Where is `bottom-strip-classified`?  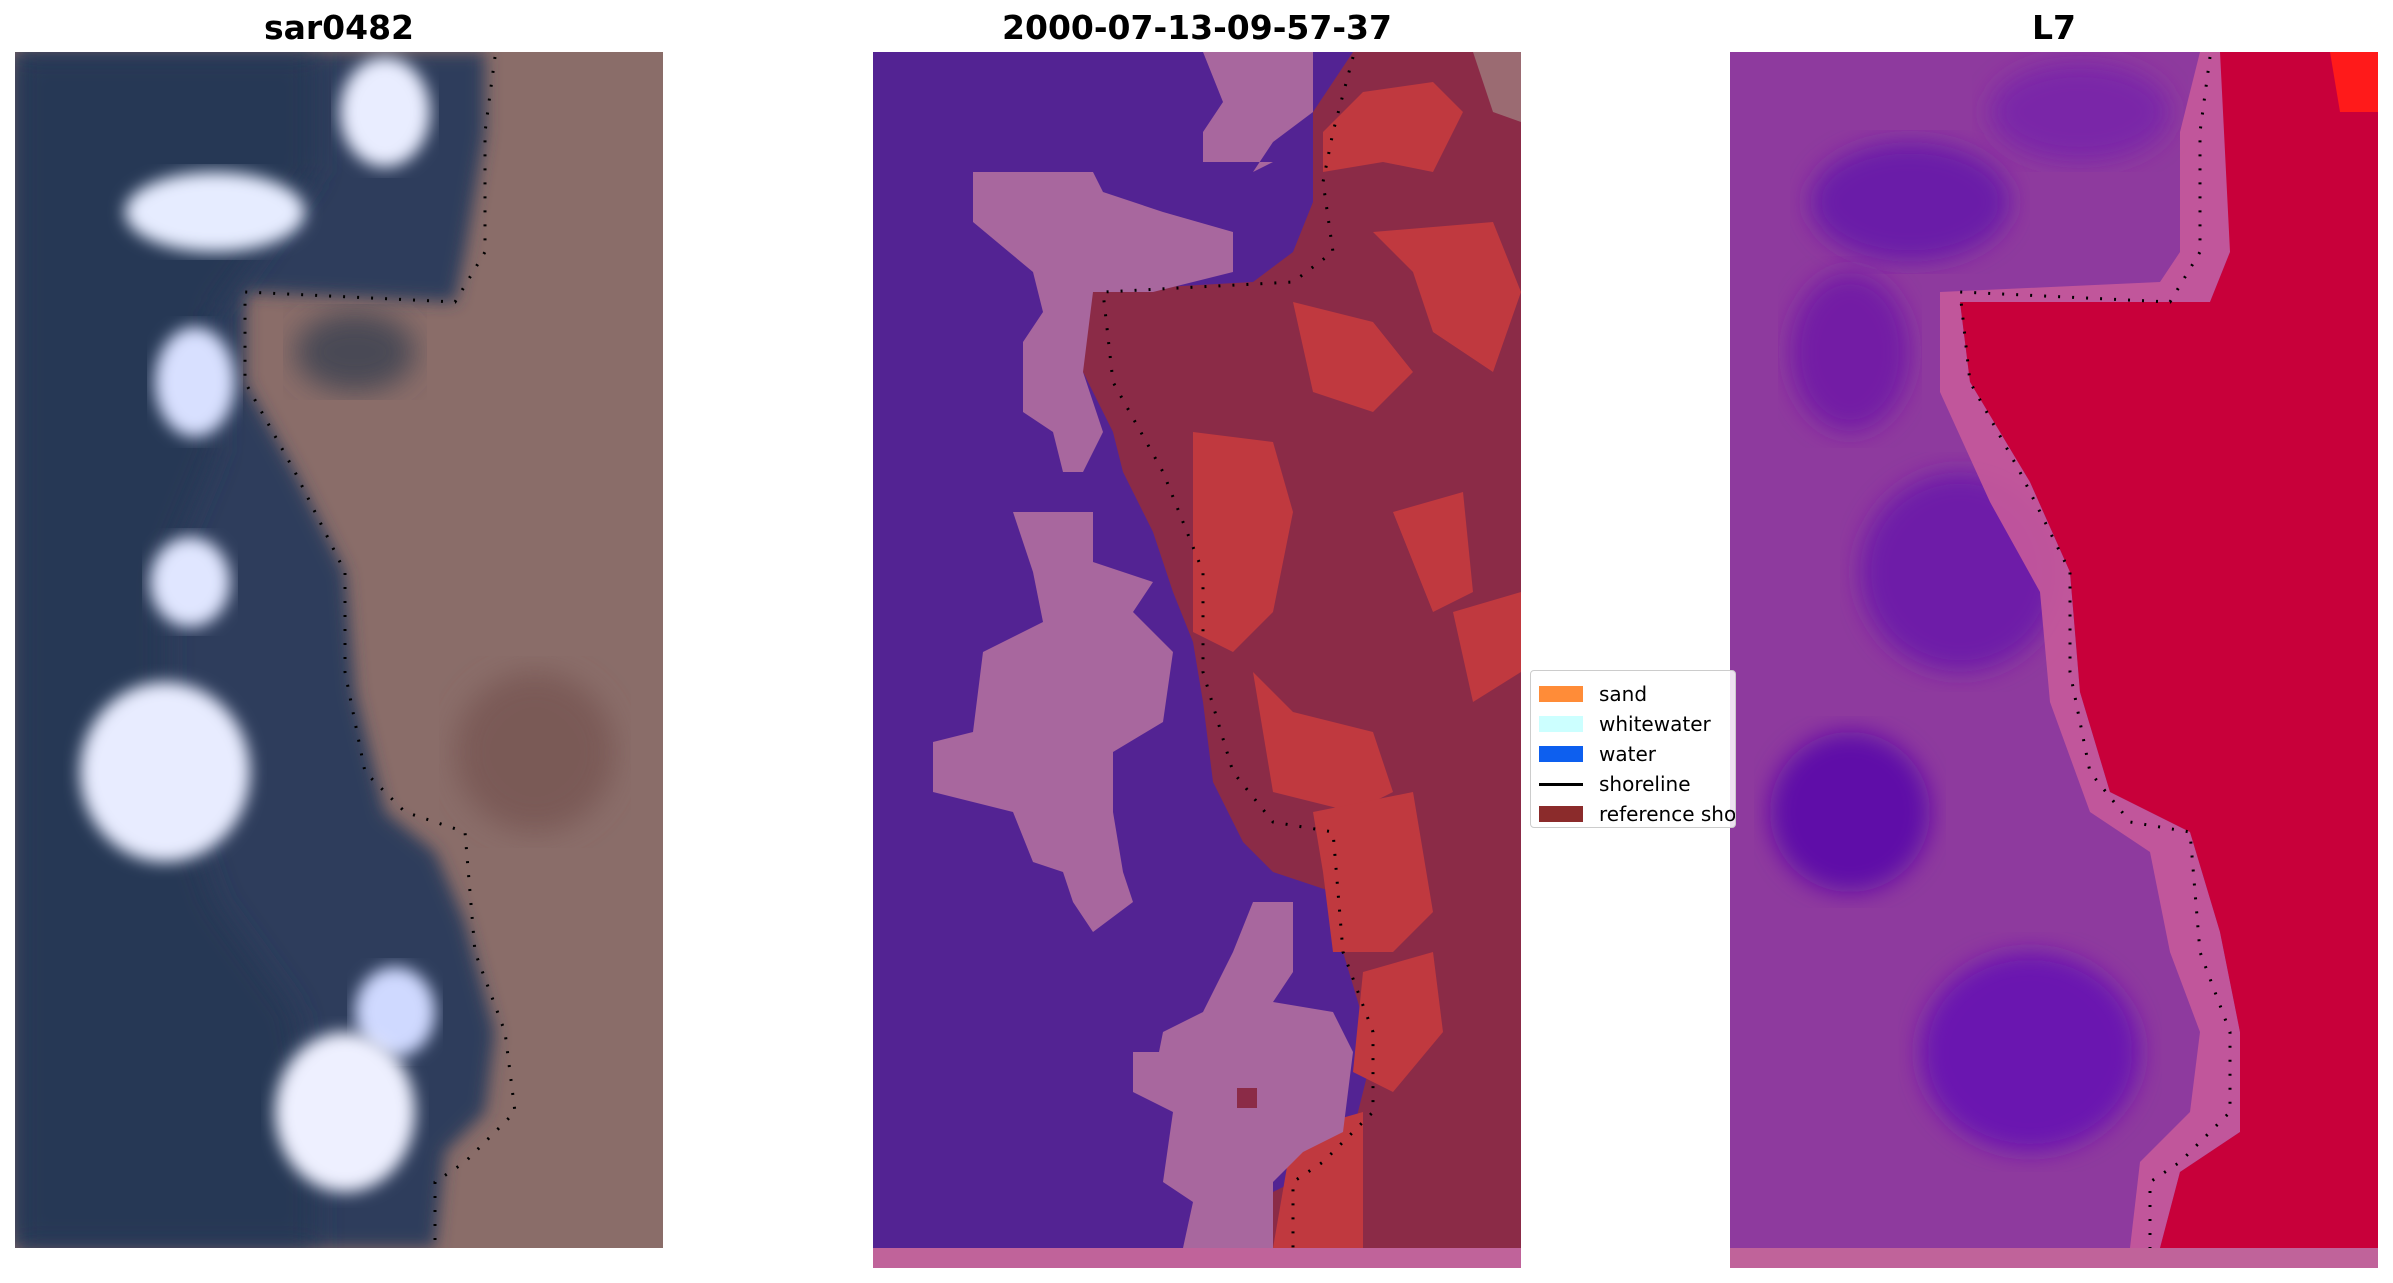 bottom-strip-classified is located at coordinates (1197, 1258).